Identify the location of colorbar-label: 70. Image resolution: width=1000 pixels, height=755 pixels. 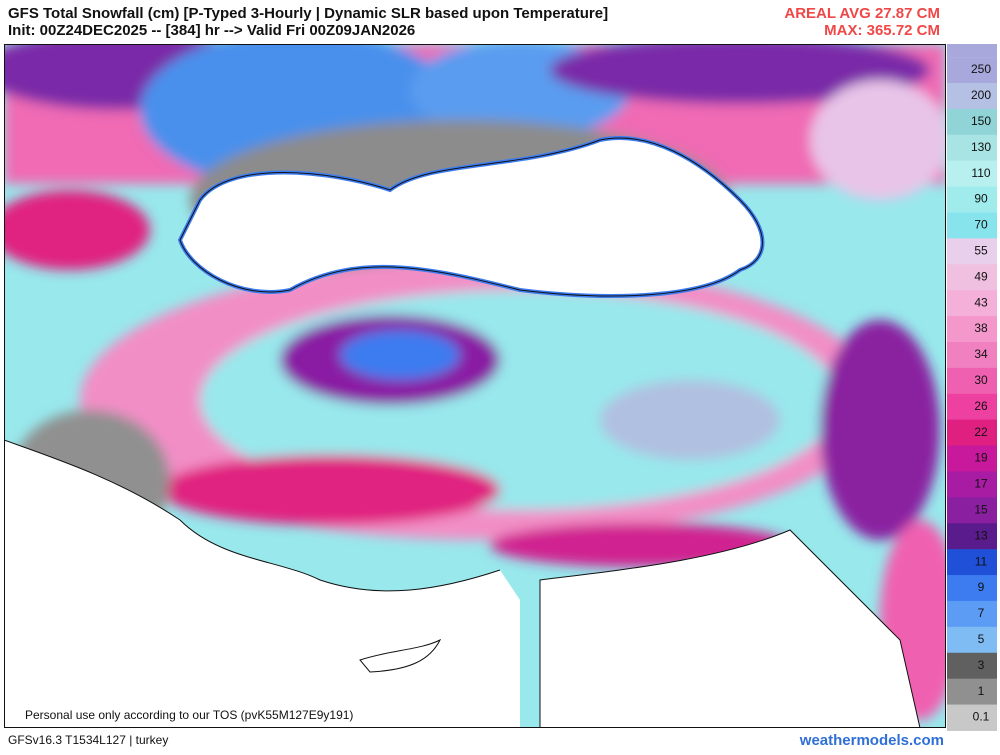
(981, 225).